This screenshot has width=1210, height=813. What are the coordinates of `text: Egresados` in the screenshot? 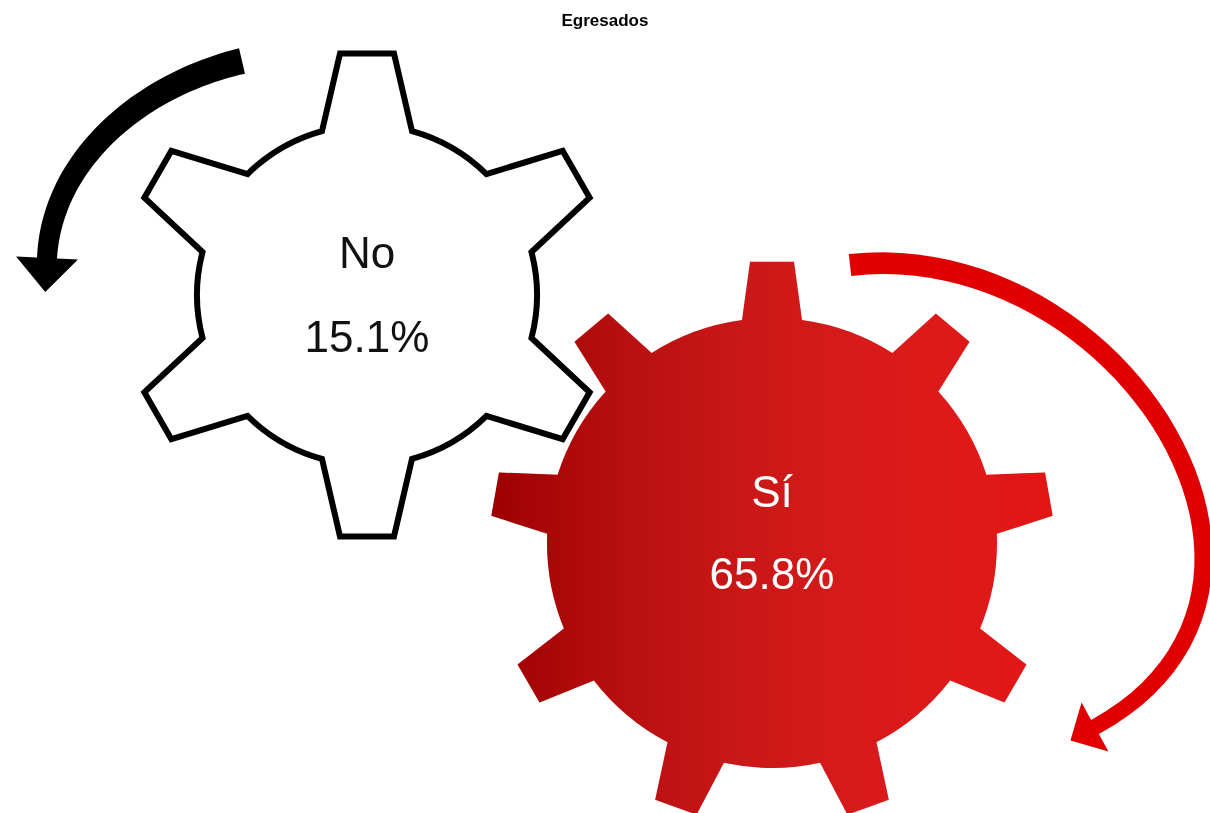 It's located at (605, 20).